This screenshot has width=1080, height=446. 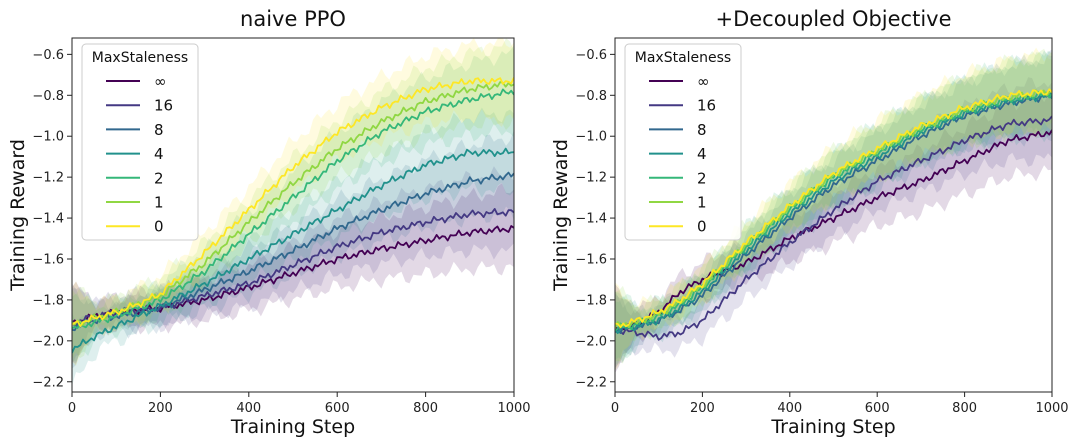 What do you see at coordinates (293, 275) in the screenshot?
I see `series-line-∞` at bounding box center [293, 275].